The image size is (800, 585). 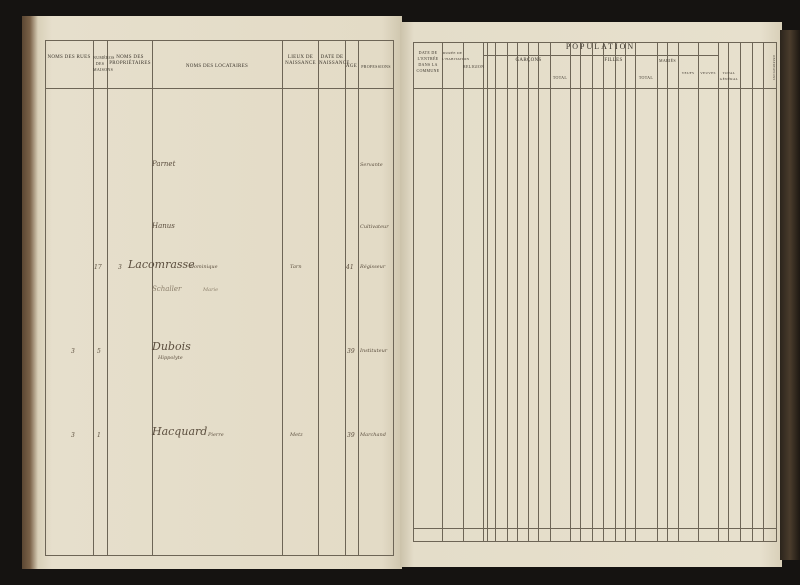 What do you see at coordinates (376, 66) in the screenshot?
I see `header-professions: Professions` at bounding box center [376, 66].